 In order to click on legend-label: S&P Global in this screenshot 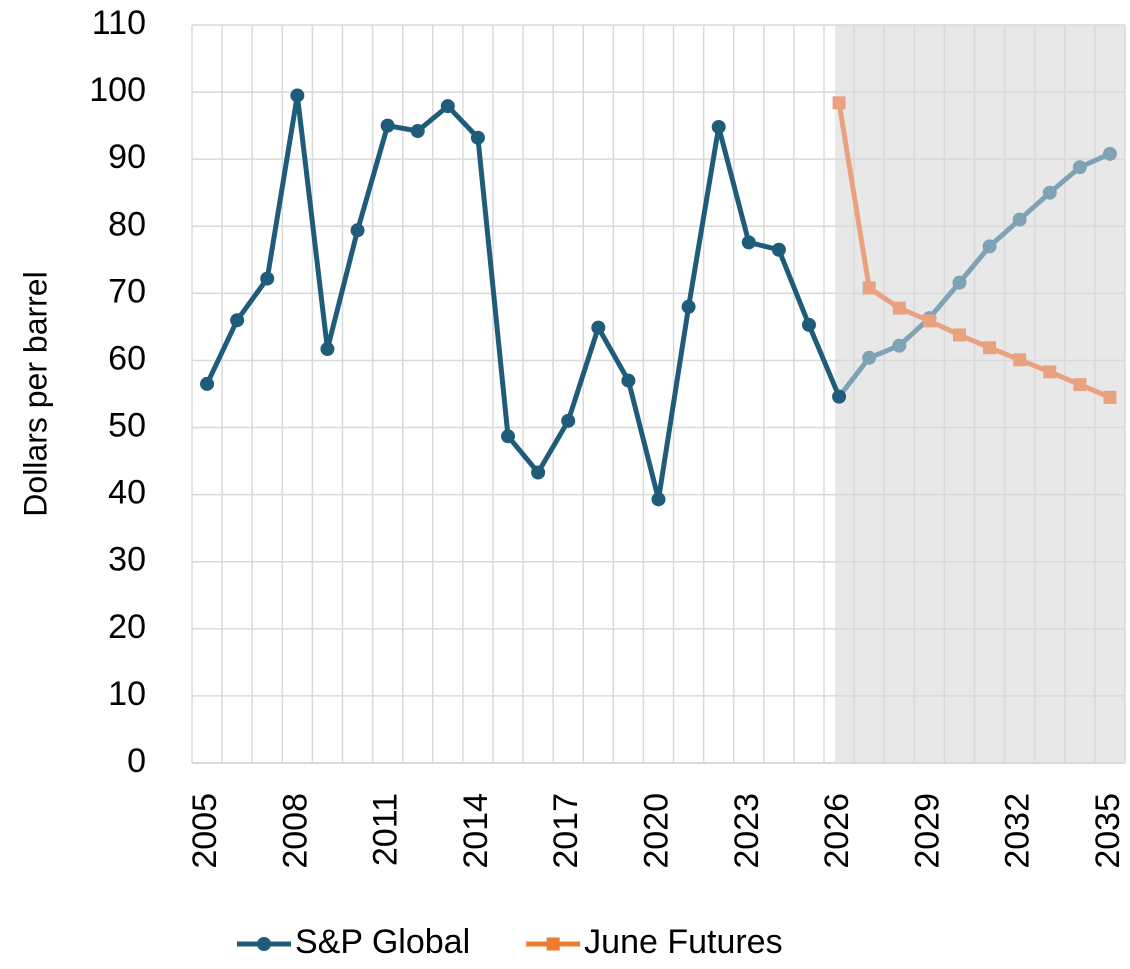, I will do `click(382, 942)`.